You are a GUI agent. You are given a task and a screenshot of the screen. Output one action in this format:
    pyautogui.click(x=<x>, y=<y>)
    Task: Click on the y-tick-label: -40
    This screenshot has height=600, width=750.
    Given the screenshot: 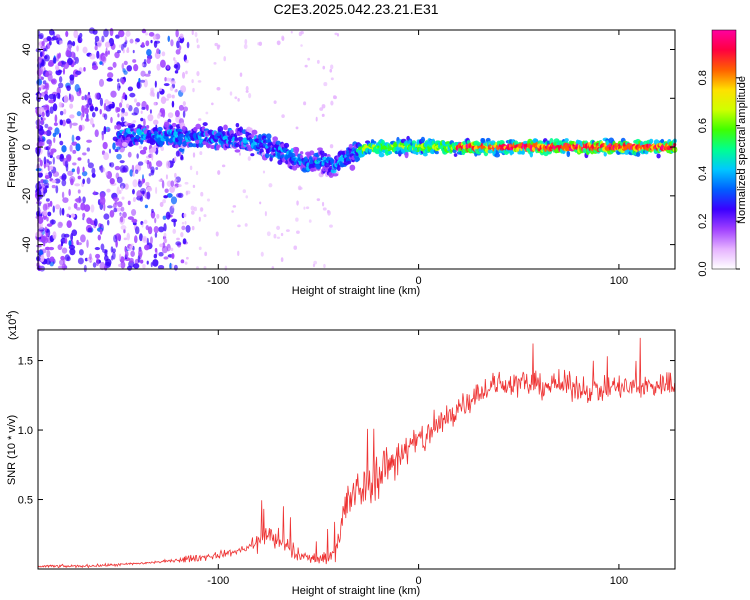 What is the action you would take?
    pyautogui.click(x=27, y=245)
    